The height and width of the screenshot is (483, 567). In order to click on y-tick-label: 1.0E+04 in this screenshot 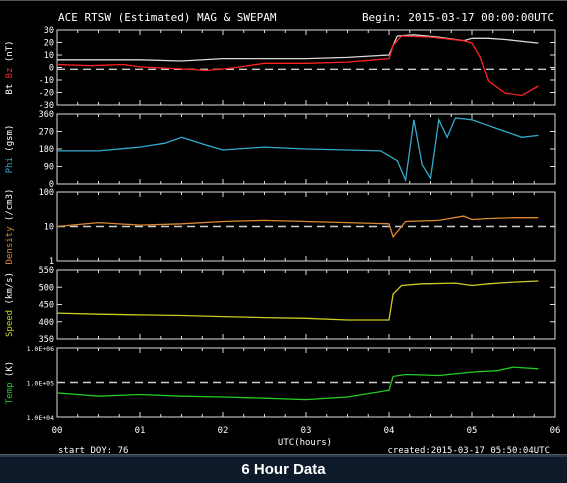, I will do `click(40, 418)`.